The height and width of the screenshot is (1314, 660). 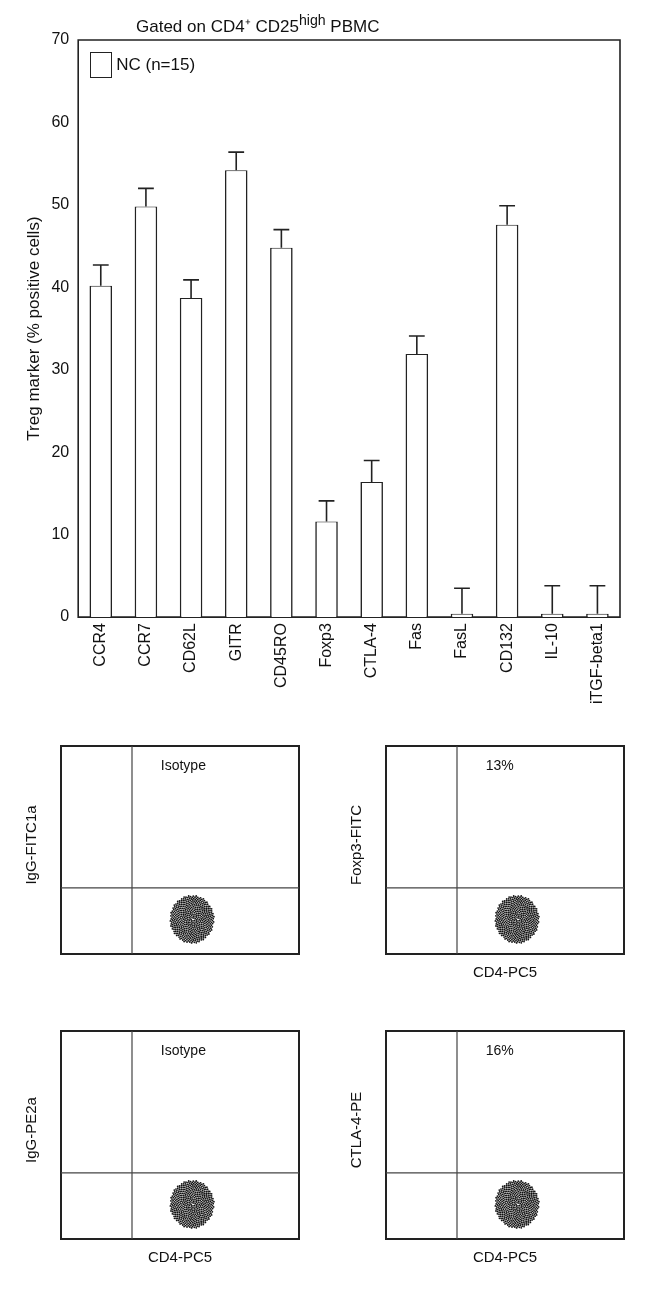 What do you see at coordinates (100, 644) in the screenshot?
I see `x-tick-label: CCR4` at bounding box center [100, 644].